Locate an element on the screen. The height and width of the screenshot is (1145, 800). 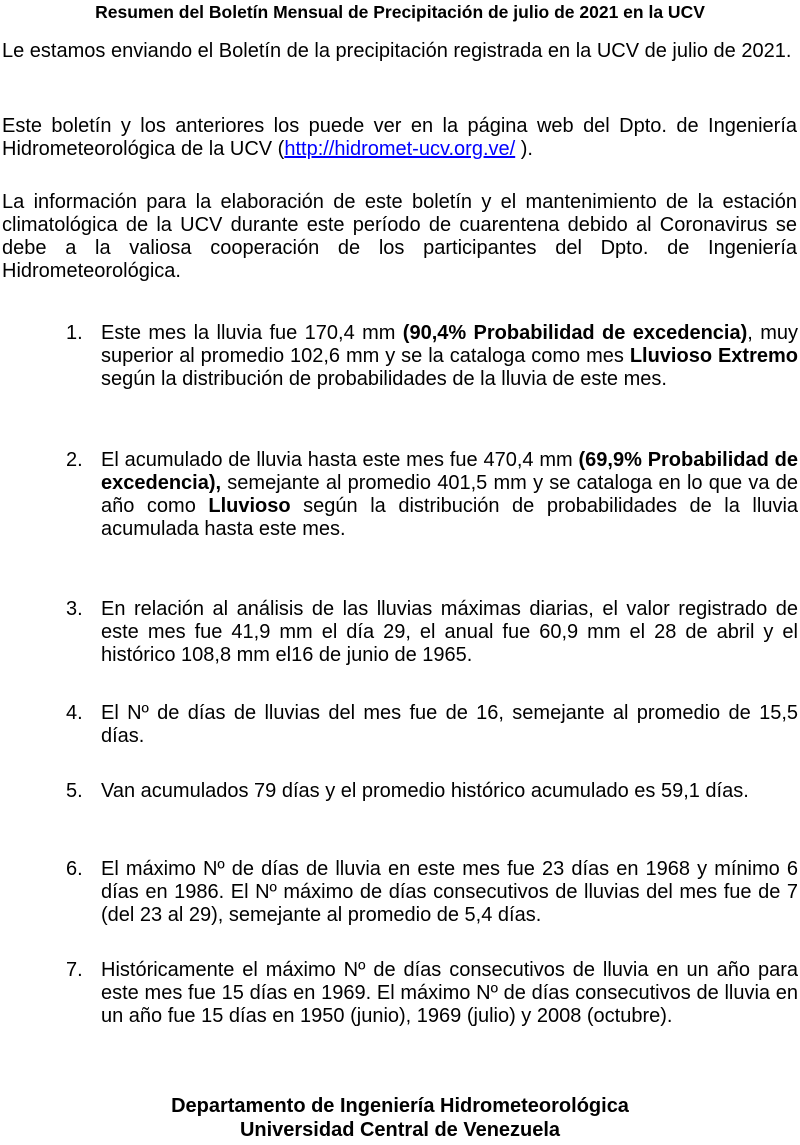
bold-text: Lluvioso is located at coordinates (249, 506).